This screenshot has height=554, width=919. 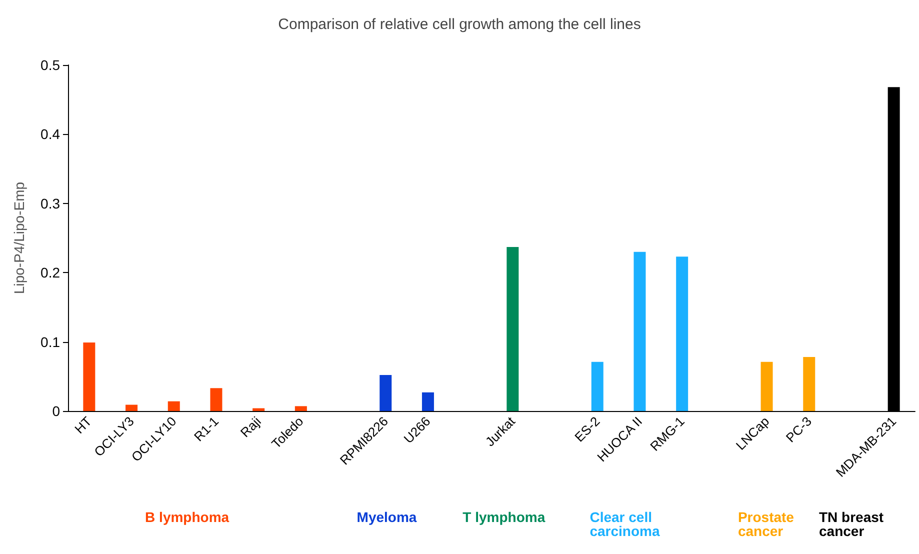 What do you see at coordinates (187, 517) in the screenshot?
I see `text: B lymphoma` at bounding box center [187, 517].